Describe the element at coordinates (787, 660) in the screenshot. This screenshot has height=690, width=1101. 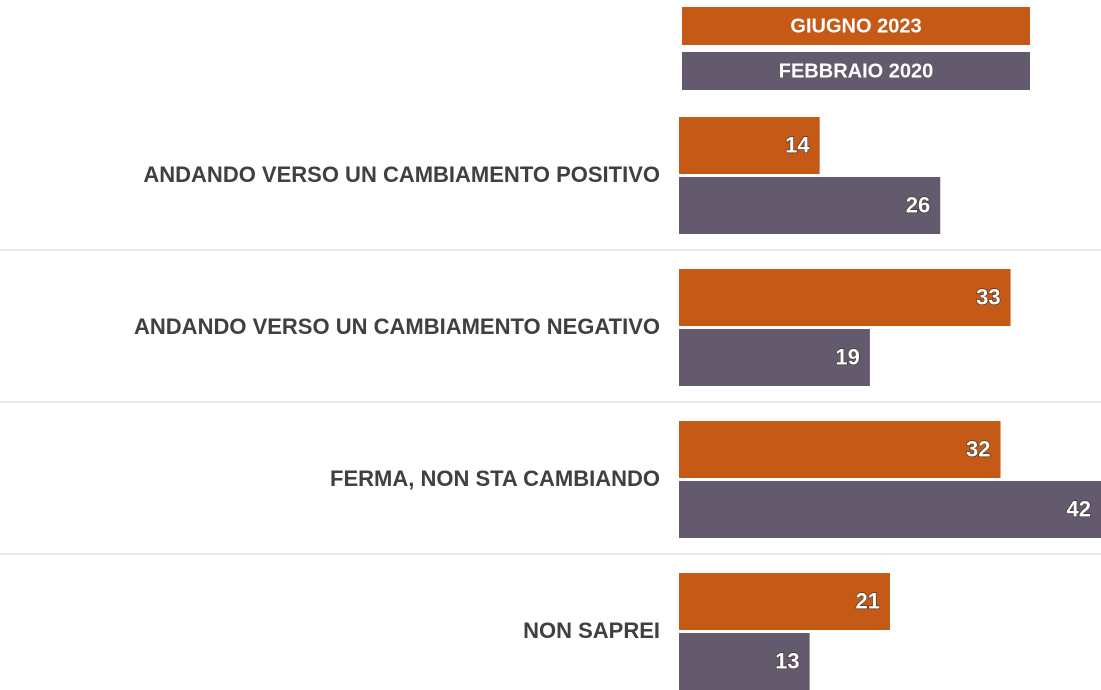
I see `value-label: 13` at that location.